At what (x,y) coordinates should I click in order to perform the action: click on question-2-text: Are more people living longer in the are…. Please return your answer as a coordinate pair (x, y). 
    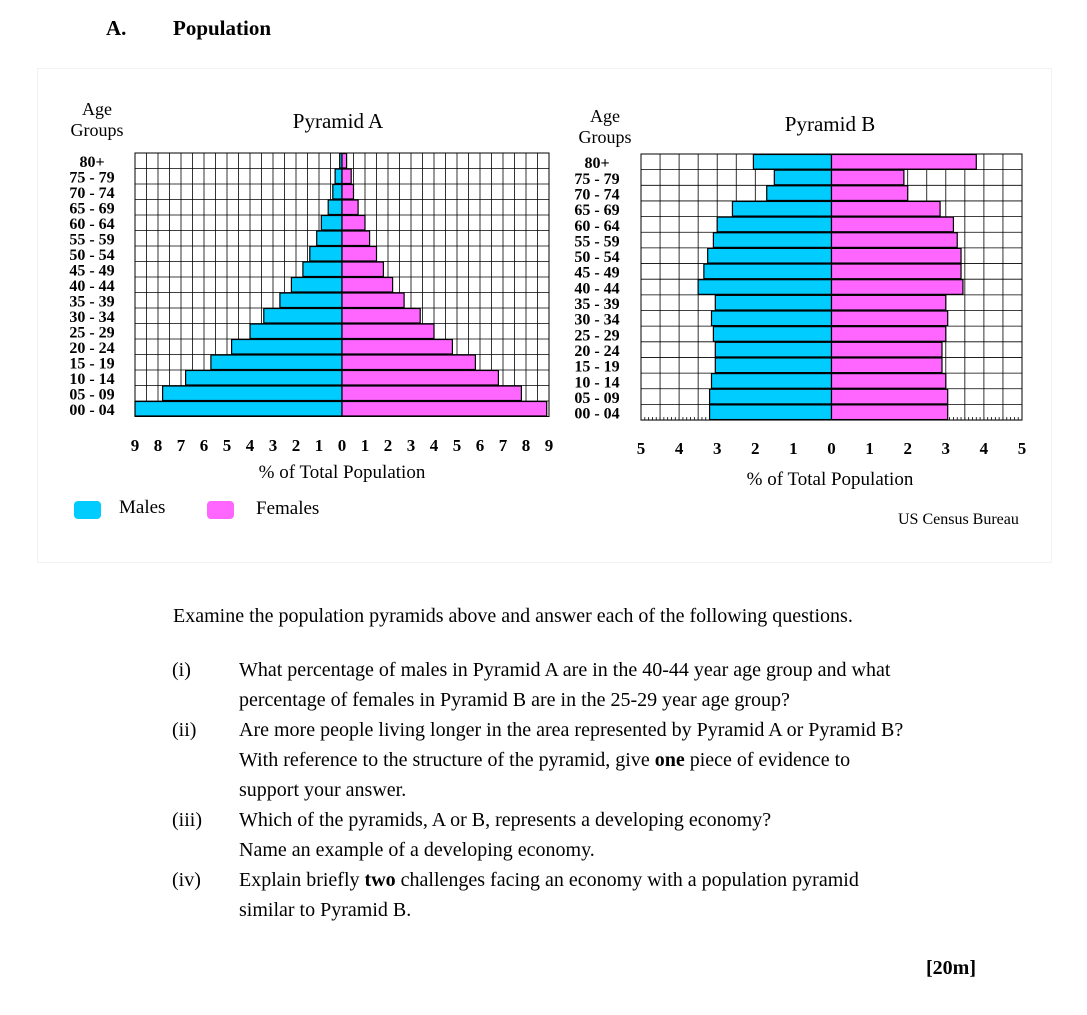
    Looking at the image, I should click on (629, 760).